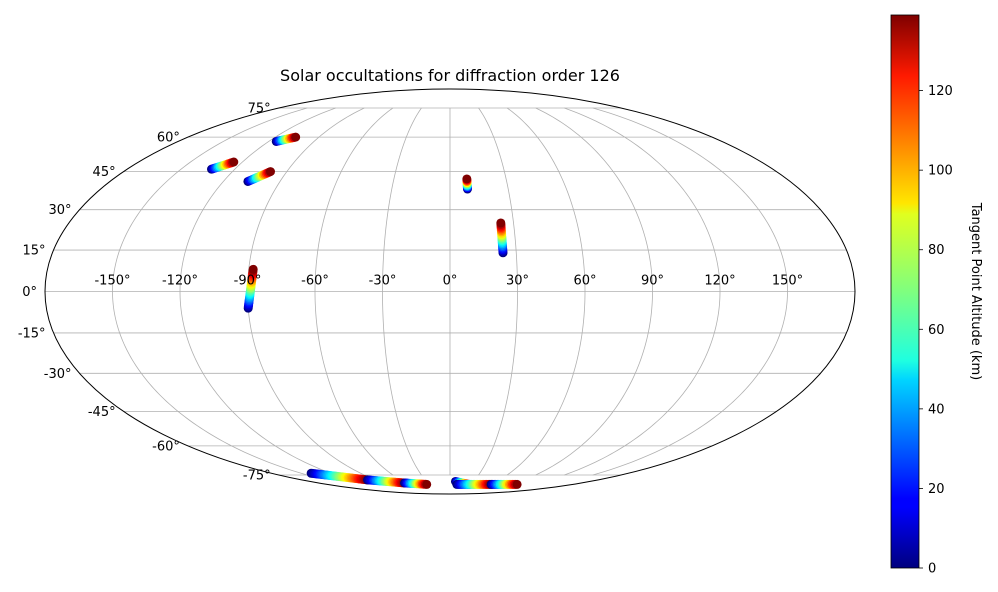 This screenshot has height=592, width=998. I want to click on longitude-tick-label: 90°, so click(652, 281).